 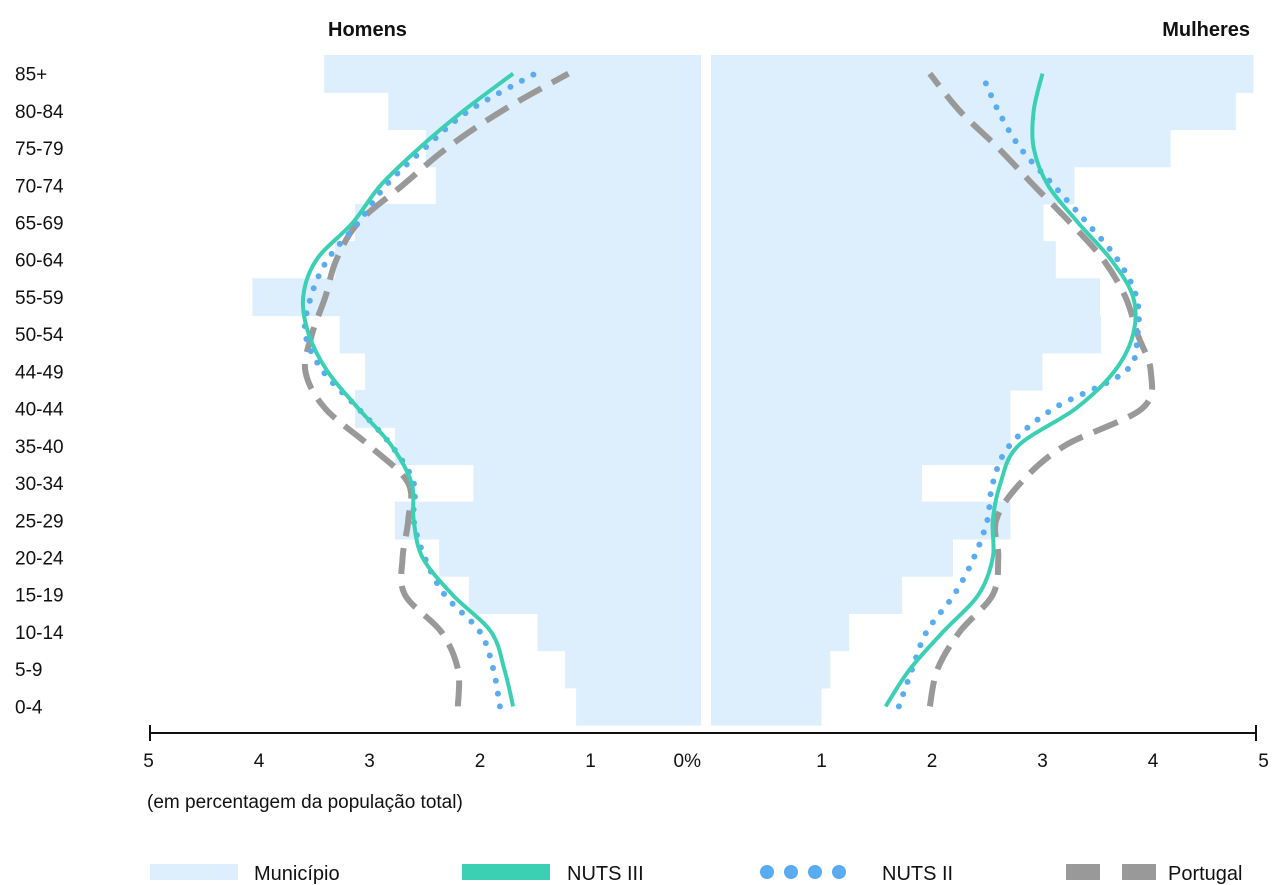 I want to click on line-portugal-women, so click(x=1041, y=389).